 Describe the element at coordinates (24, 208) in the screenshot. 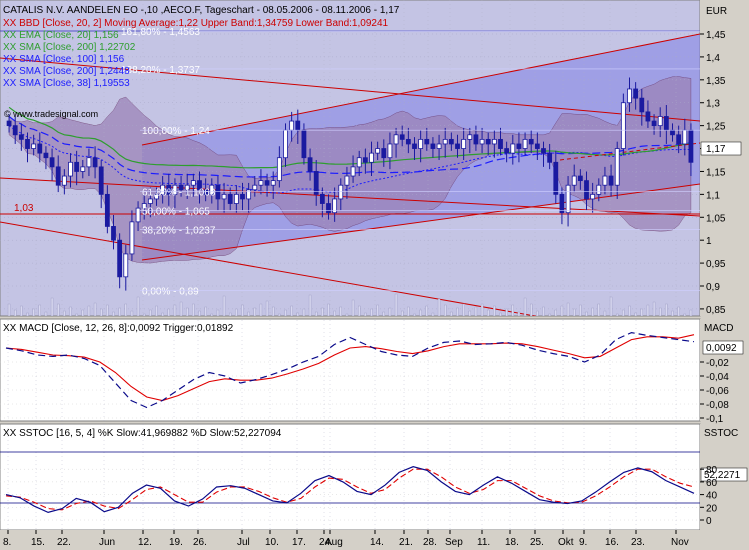

I see `level-label-1-03: 1,03` at that location.